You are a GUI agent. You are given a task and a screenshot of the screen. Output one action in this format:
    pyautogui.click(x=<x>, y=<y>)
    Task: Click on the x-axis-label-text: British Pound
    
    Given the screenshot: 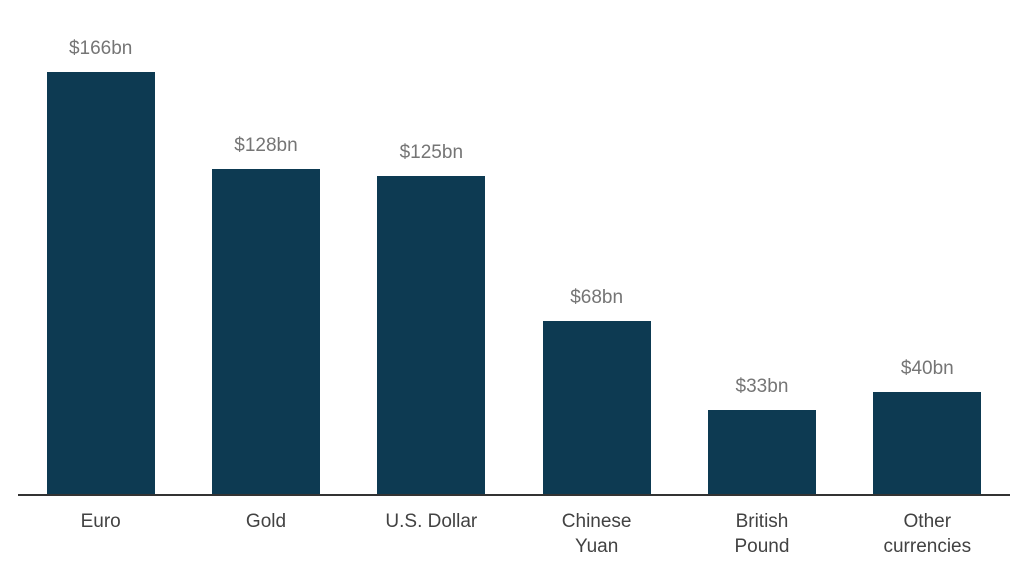 What is the action you would take?
    pyautogui.click(x=762, y=534)
    